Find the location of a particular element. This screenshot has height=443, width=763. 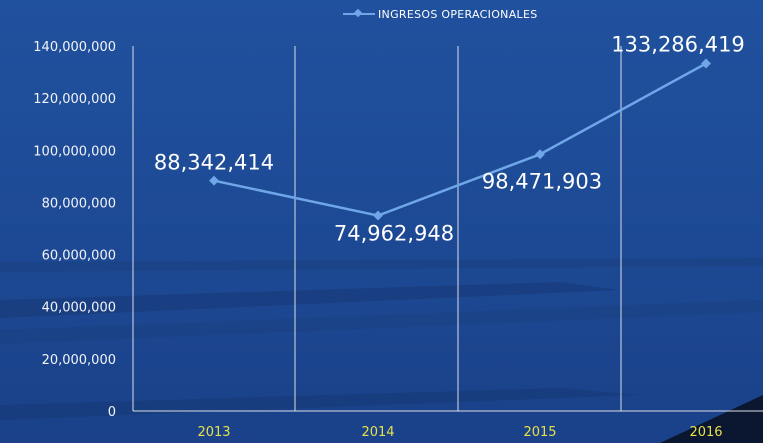

legend-diamond-marker is located at coordinates (358, 13).